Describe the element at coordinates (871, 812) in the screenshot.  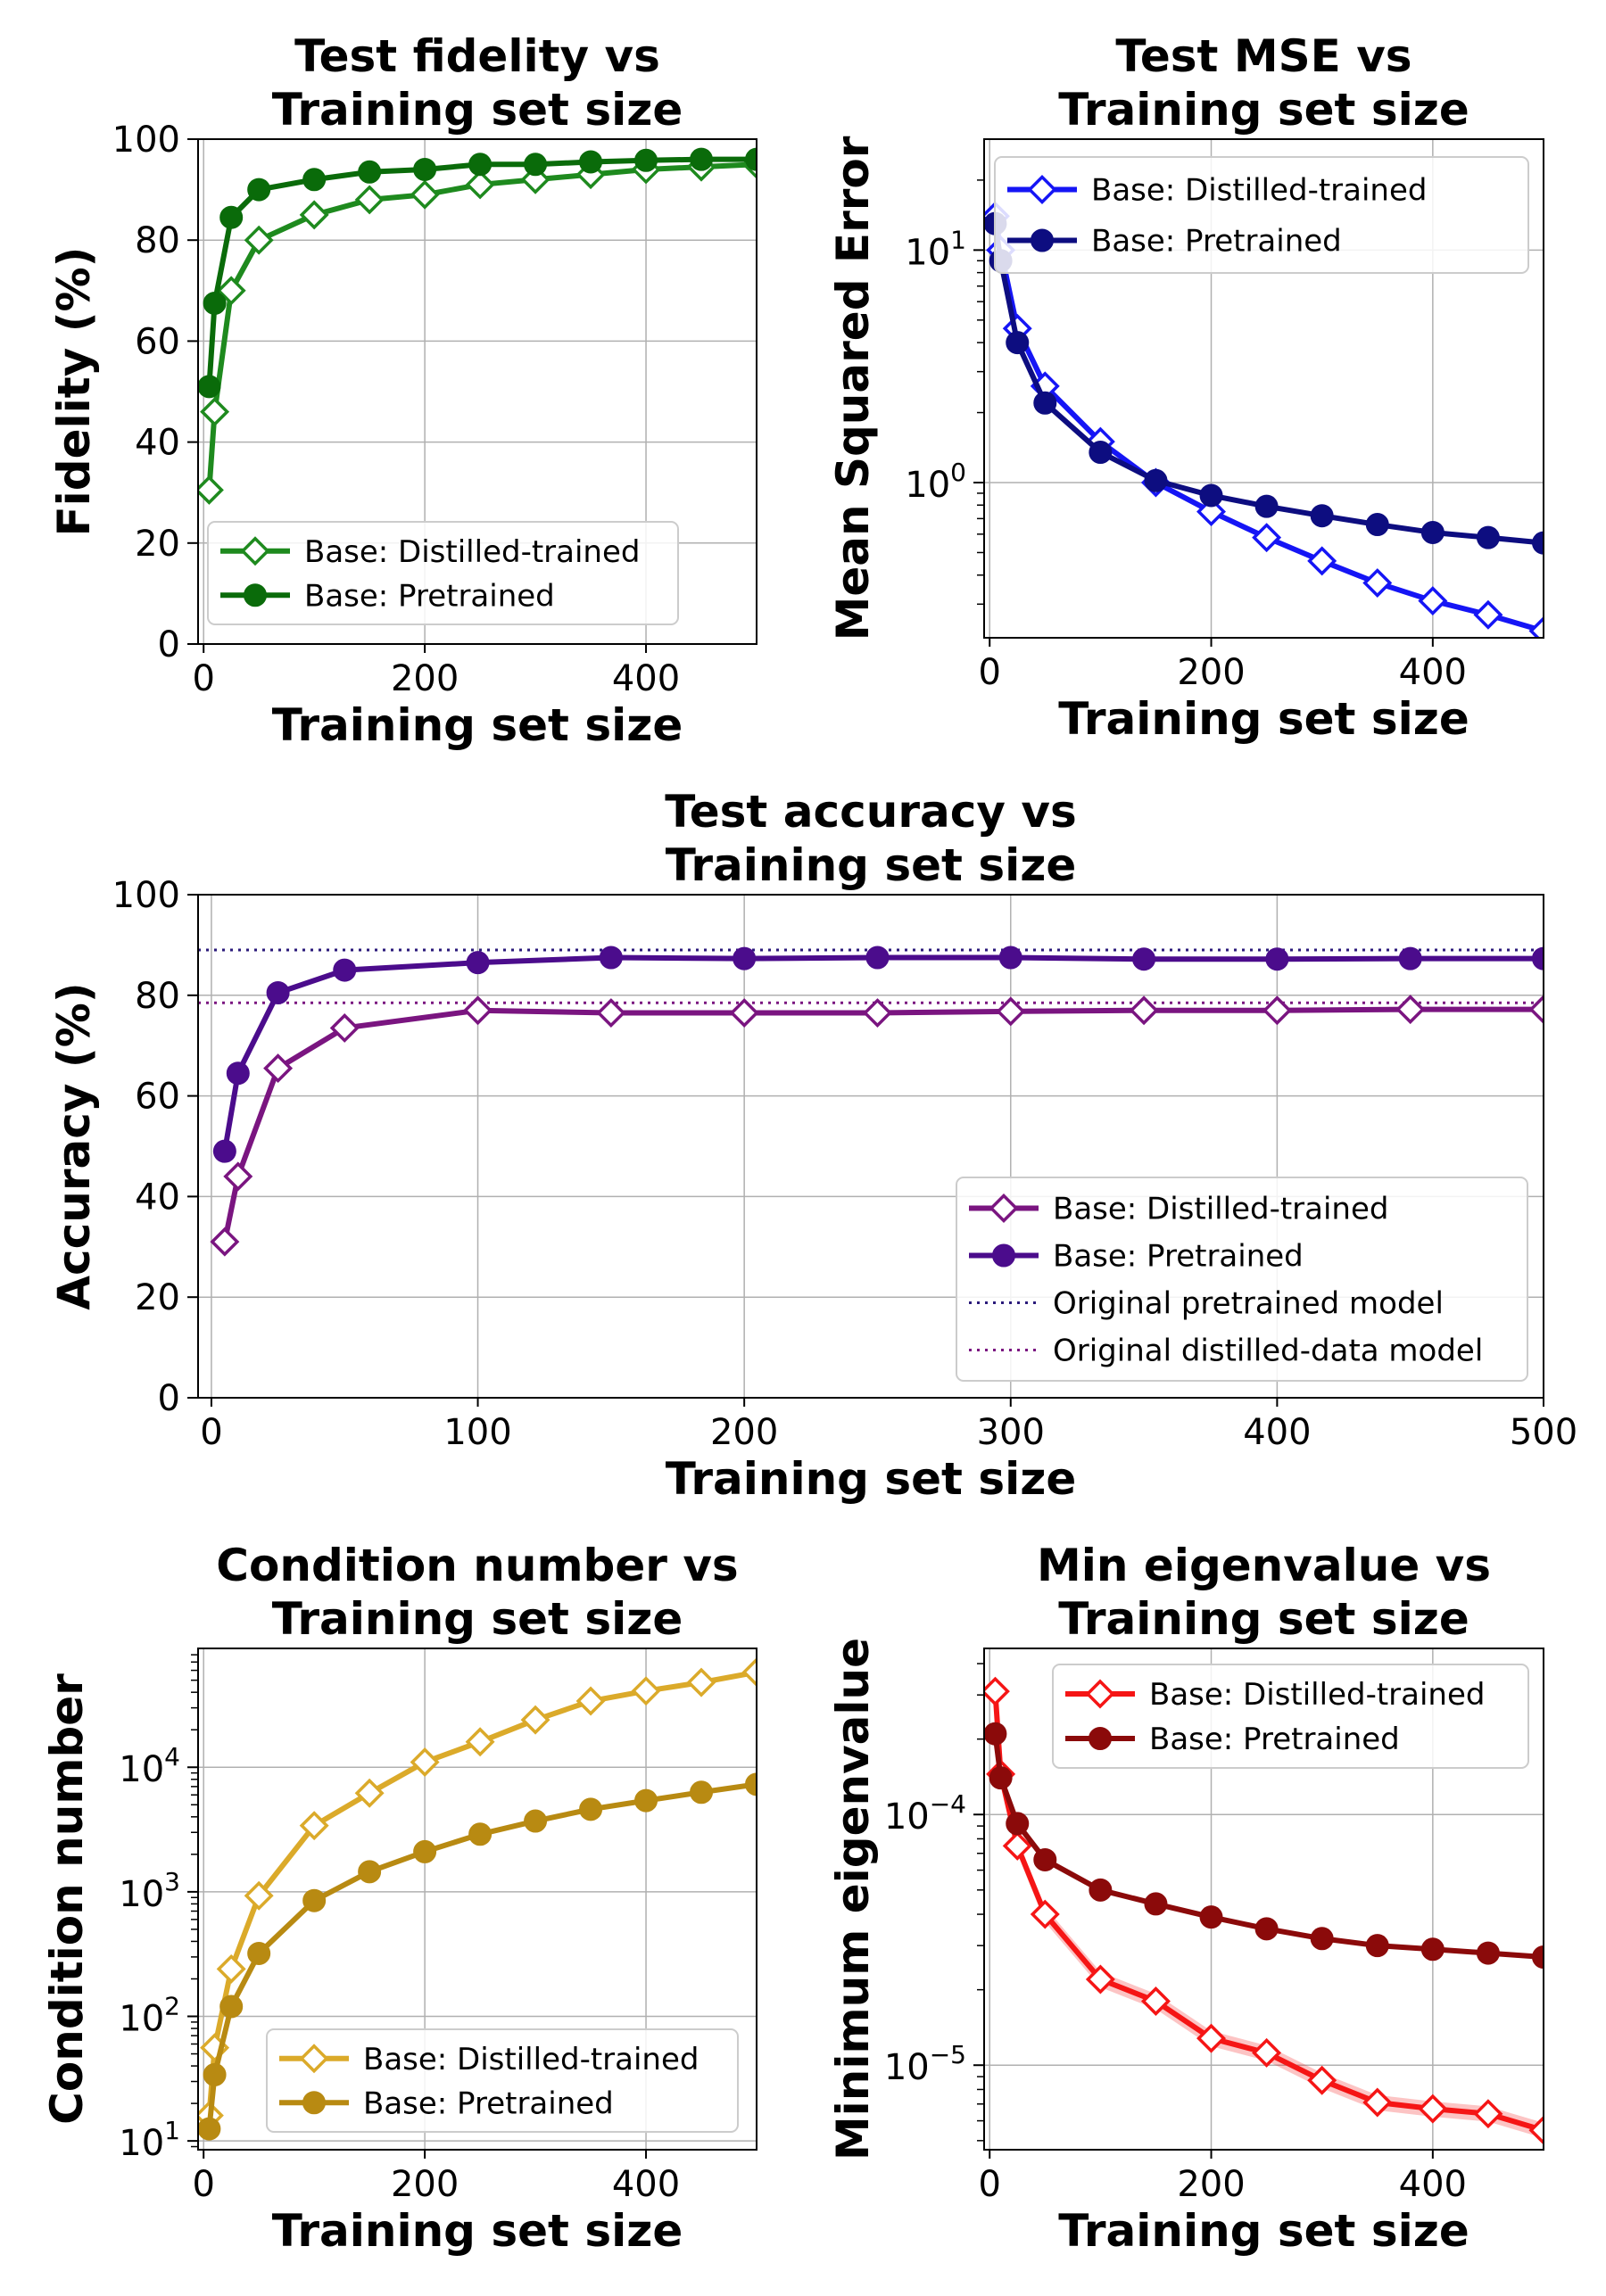
I see `accuracy-title-line-1: Test accuracy vs` at that location.